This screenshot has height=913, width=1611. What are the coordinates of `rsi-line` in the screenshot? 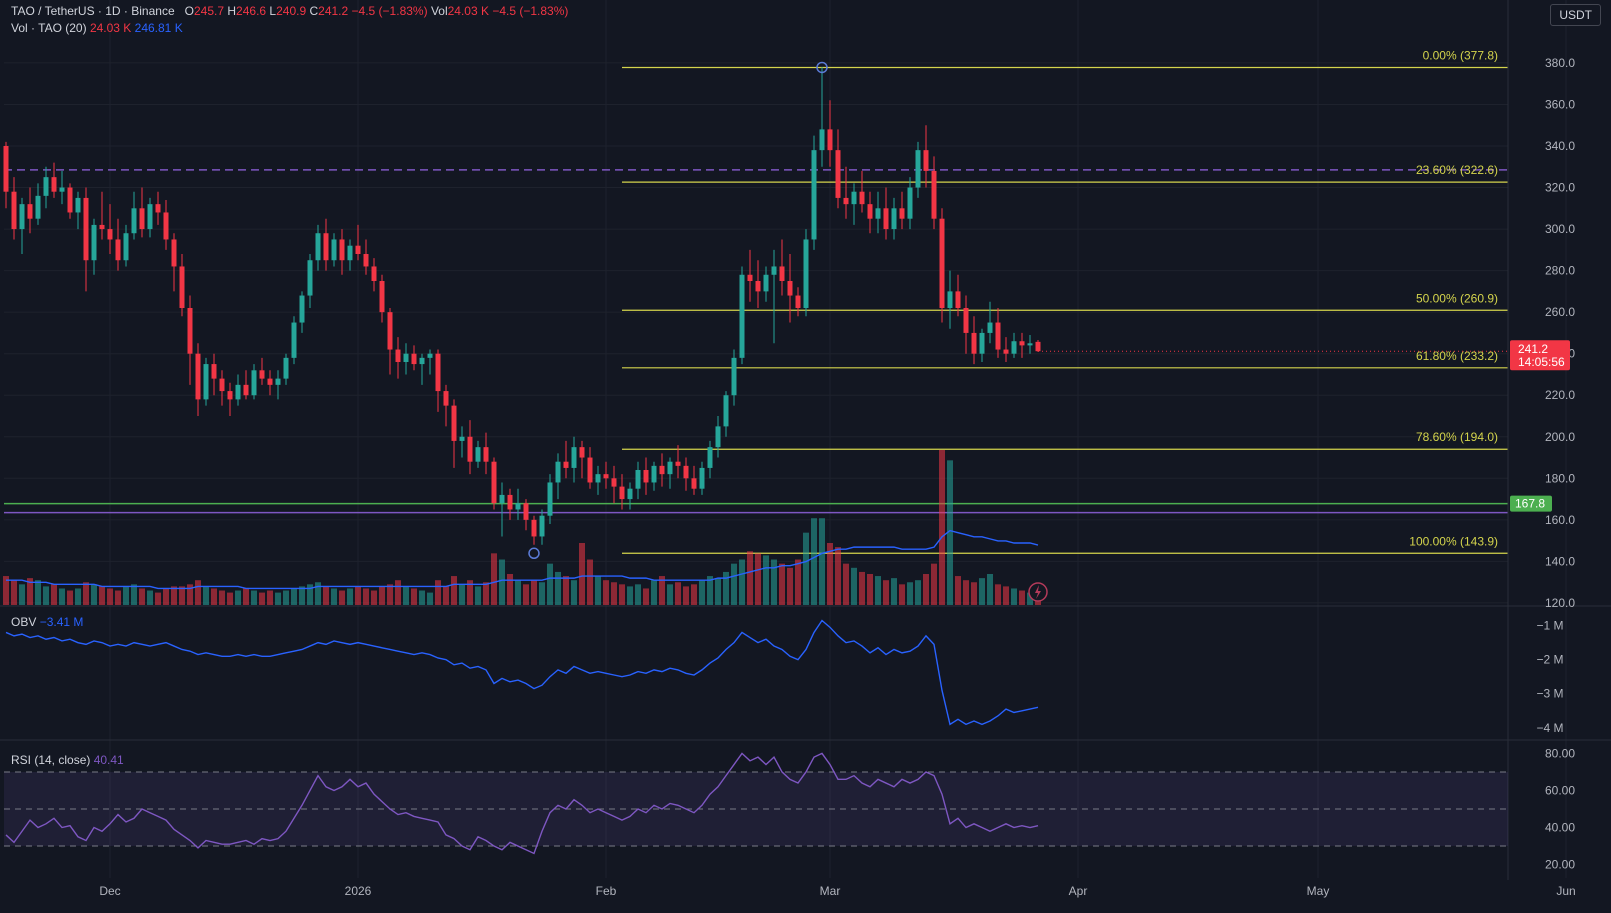 It's located at (522, 803).